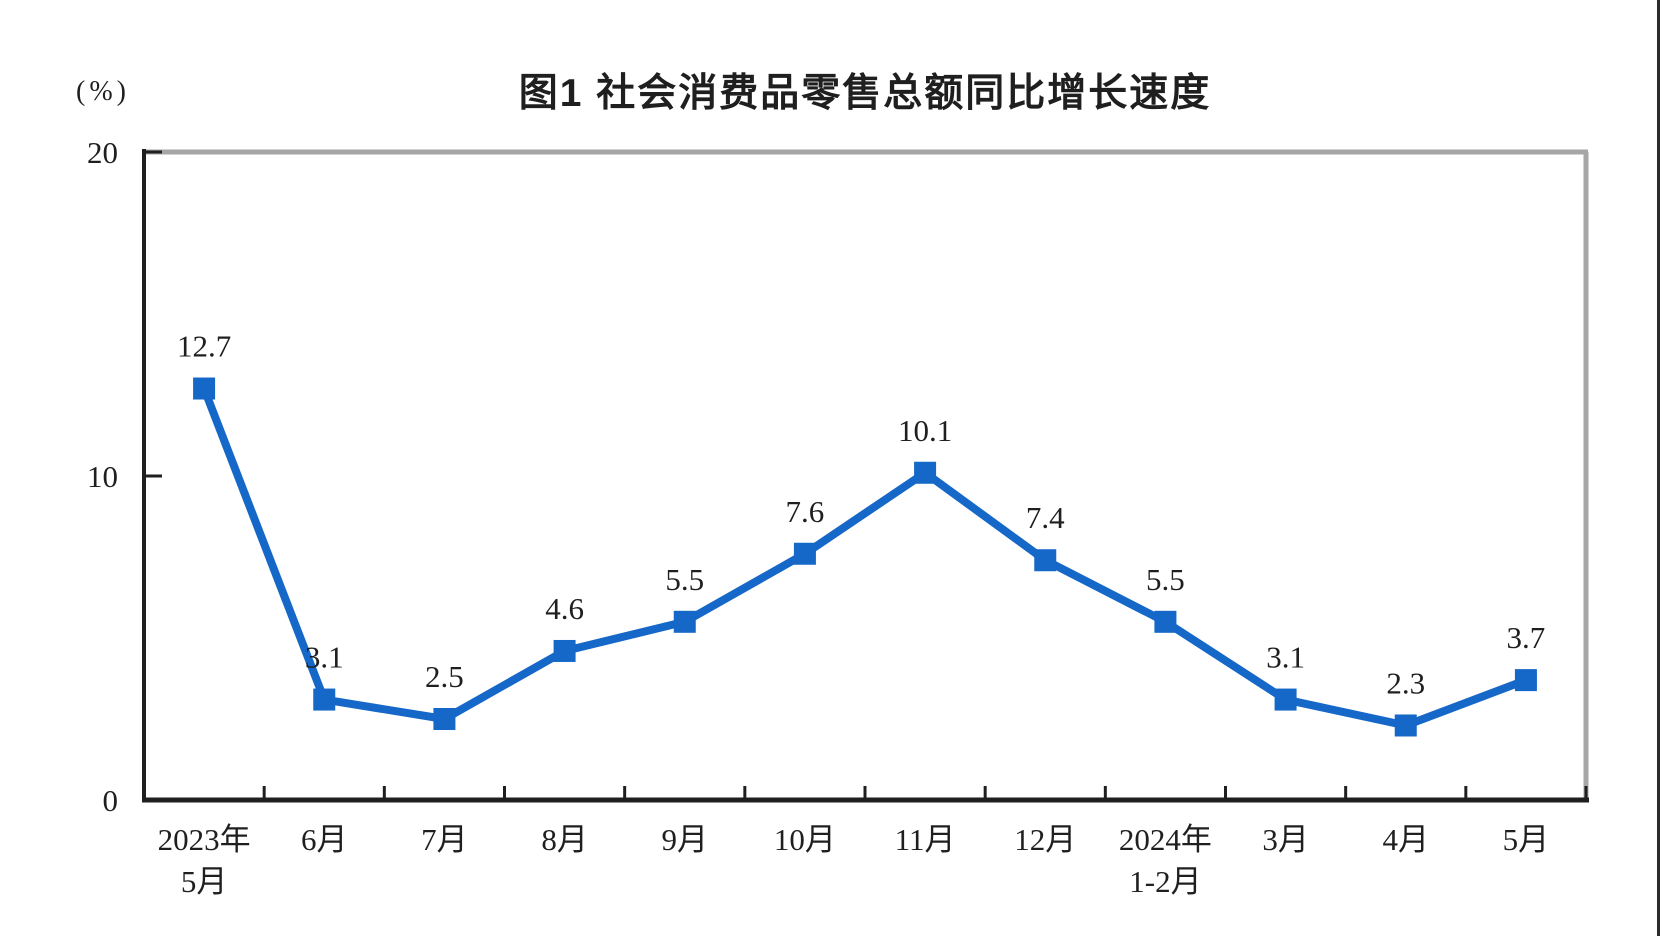  Describe the element at coordinates (865, 93) in the screenshot. I see `chart-title: 图1 社会消费品零售总额同比增长速度` at that location.